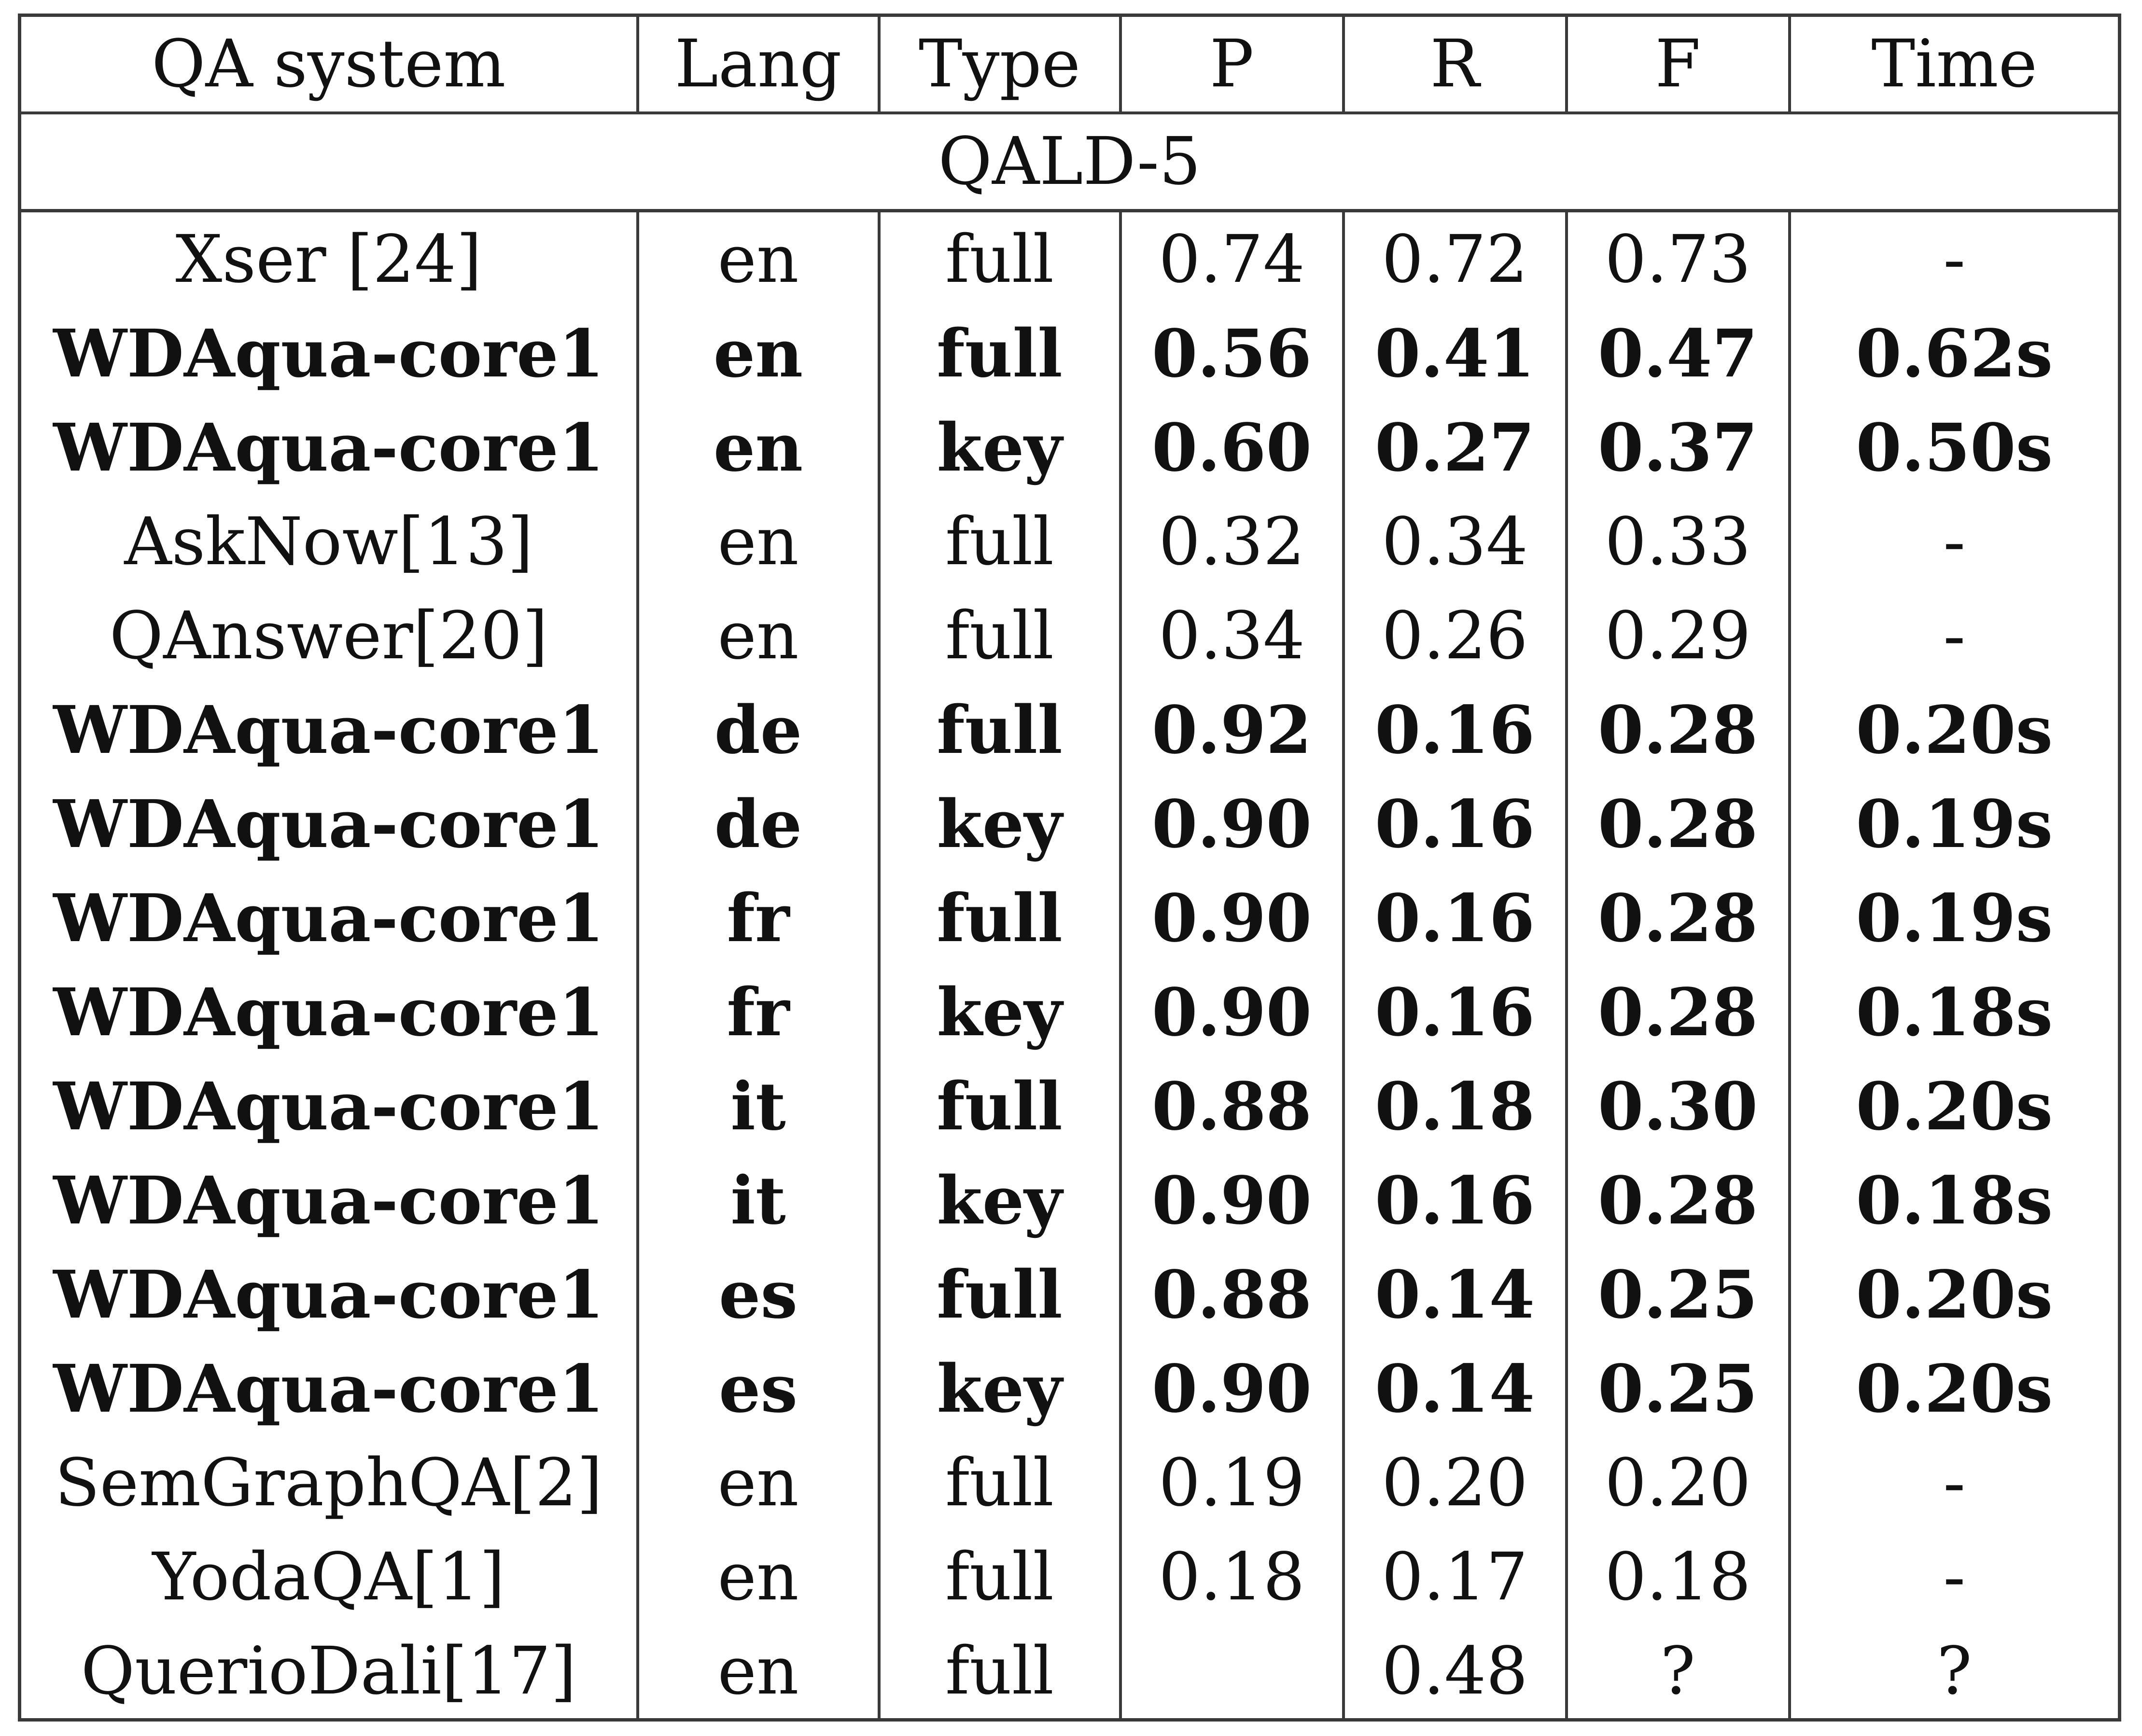 The height and width of the screenshot is (1736, 2142). I want to click on table-row: WDAqua-core1 es key 0.90 0.14 0.25 0.20s, so click(1070, 1389).